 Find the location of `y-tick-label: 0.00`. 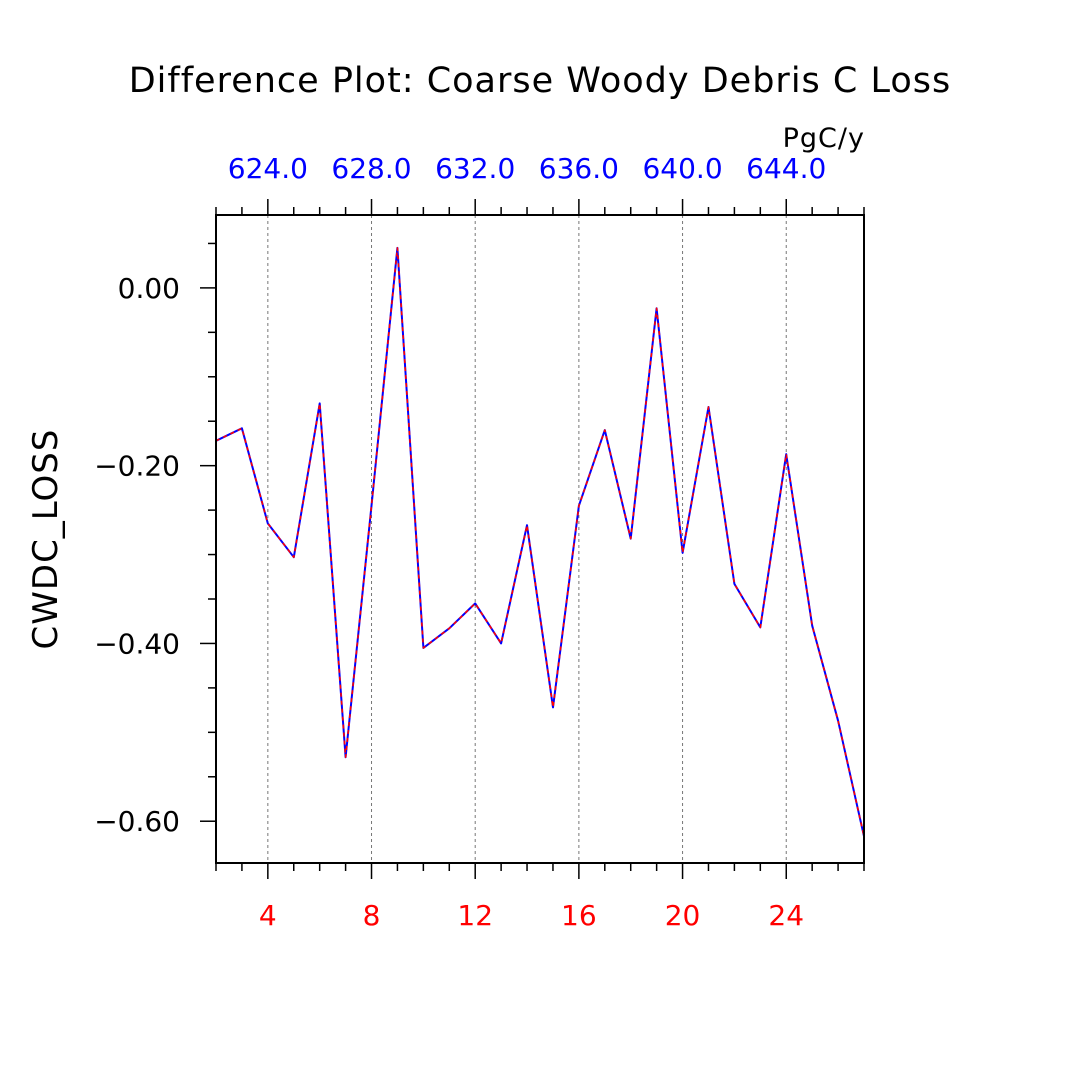

y-tick-label: 0.00 is located at coordinates (149, 288).